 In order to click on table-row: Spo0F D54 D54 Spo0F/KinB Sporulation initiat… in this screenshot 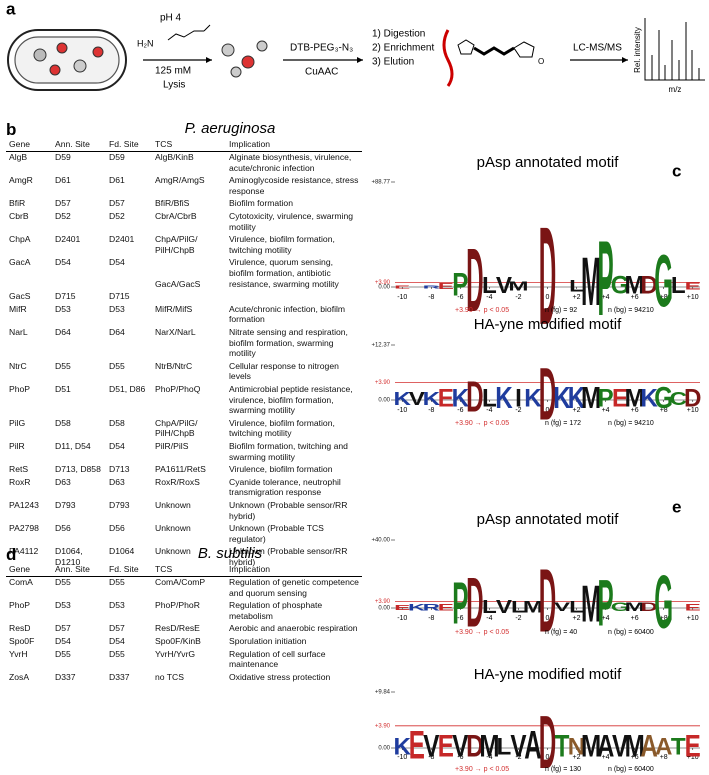, I will do `click(184, 642)`.